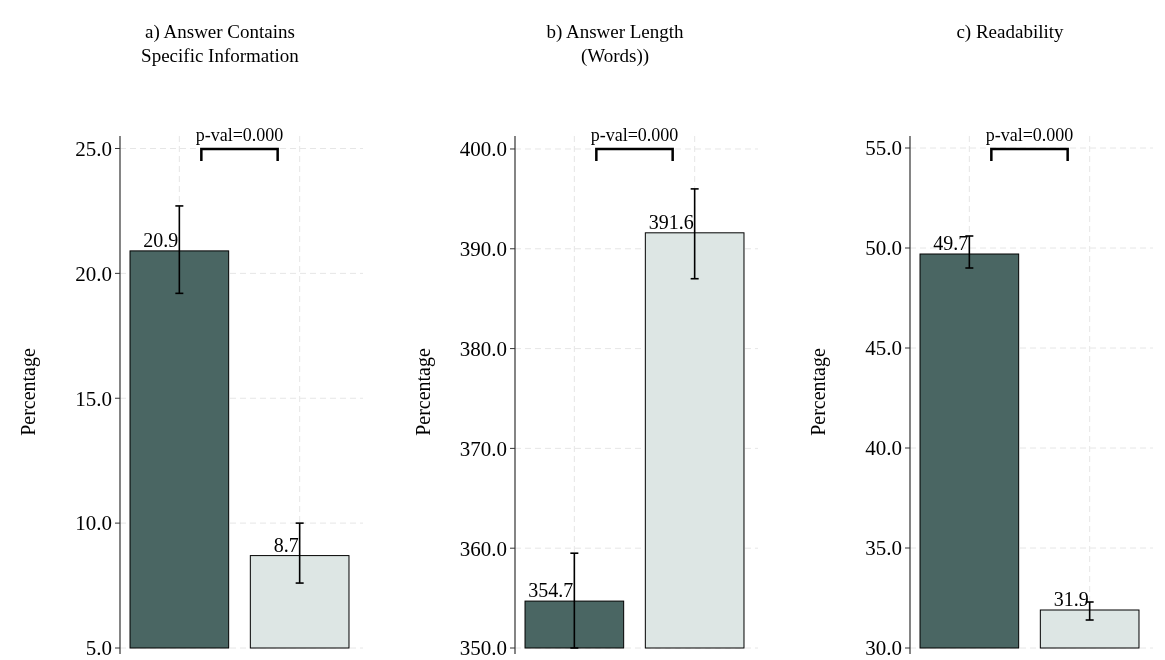  What do you see at coordinates (93, 273) in the screenshot?
I see `y-tick-label: 20.0` at bounding box center [93, 273].